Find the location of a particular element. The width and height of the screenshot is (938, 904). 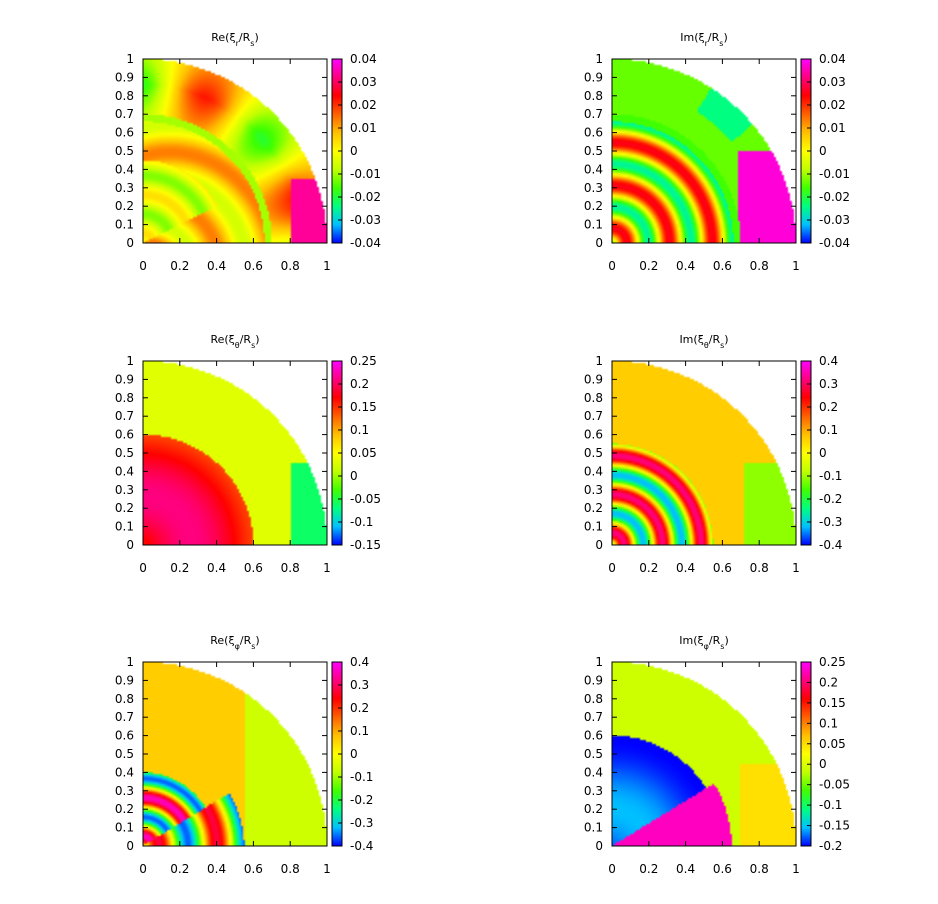

panel-title: Im(ξφ/Rs) is located at coordinates (704, 642).